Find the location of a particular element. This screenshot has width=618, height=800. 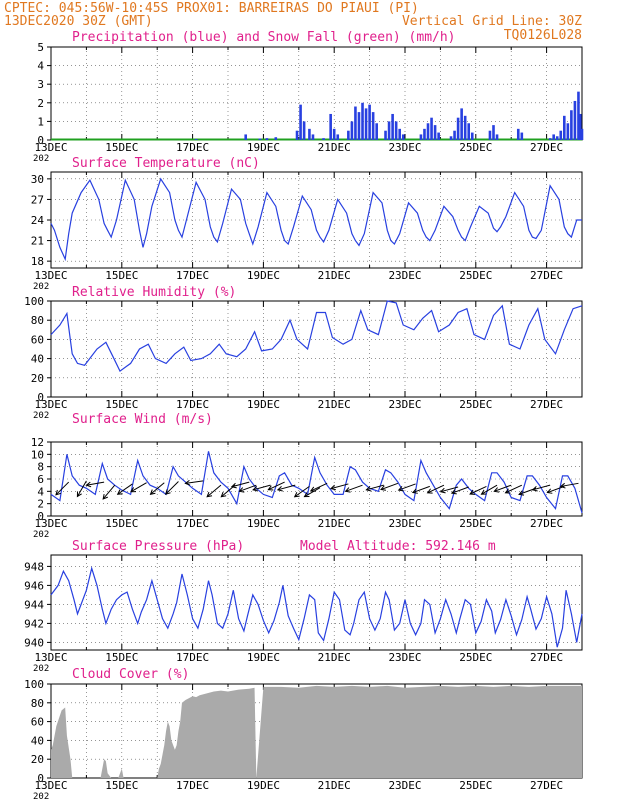

panel-title: Surface Wind (m/s) is located at coordinates (142, 419).